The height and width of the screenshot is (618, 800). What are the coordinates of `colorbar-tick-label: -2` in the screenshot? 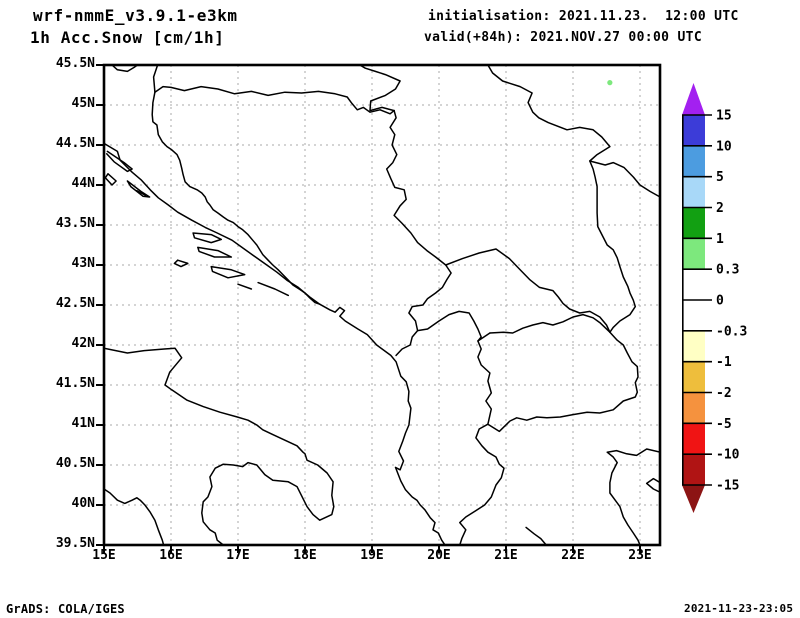 It's located at (724, 393).